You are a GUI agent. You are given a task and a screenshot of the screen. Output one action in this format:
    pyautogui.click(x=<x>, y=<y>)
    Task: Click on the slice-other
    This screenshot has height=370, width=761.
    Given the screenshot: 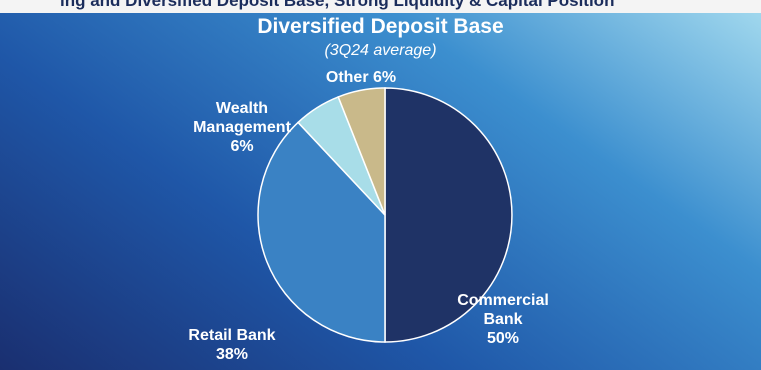 What is the action you would take?
    pyautogui.click(x=361, y=151)
    